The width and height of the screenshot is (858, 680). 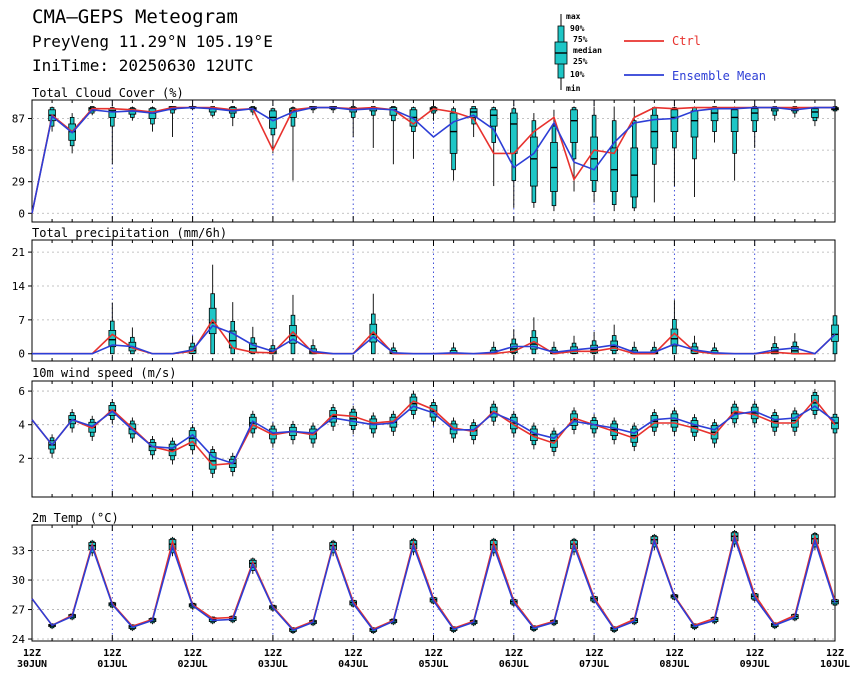 I want to click on legend-box-label: median, so click(x=587, y=50).